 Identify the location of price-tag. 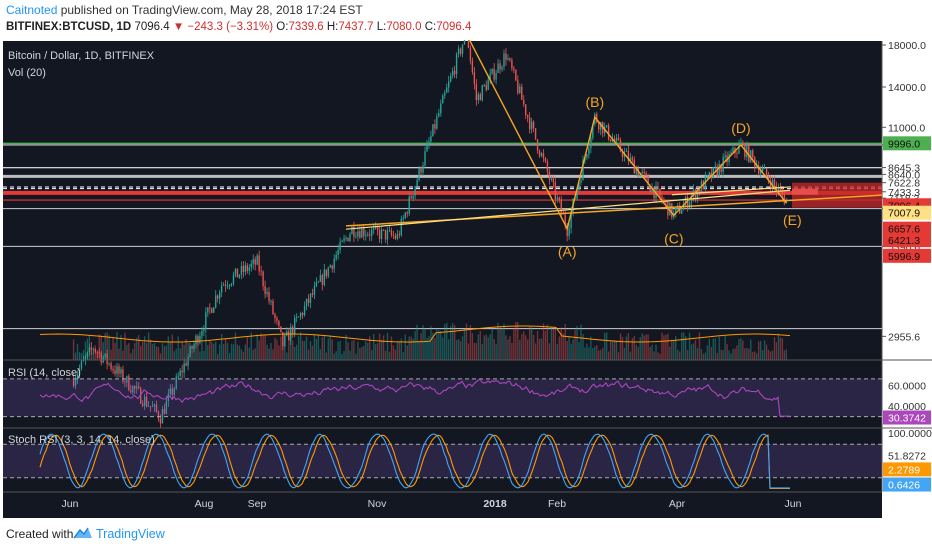
(907, 212).